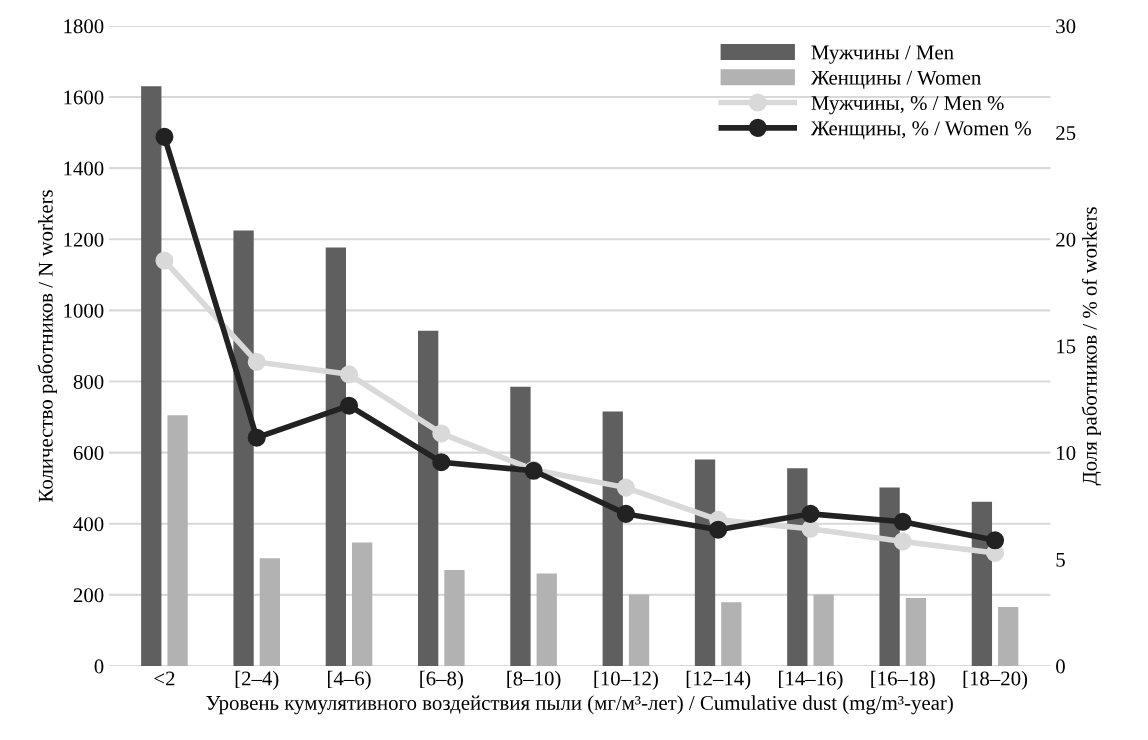 This screenshot has width=1148, height=740. I want to click on y2-tick-label: 10, so click(1066, 453).